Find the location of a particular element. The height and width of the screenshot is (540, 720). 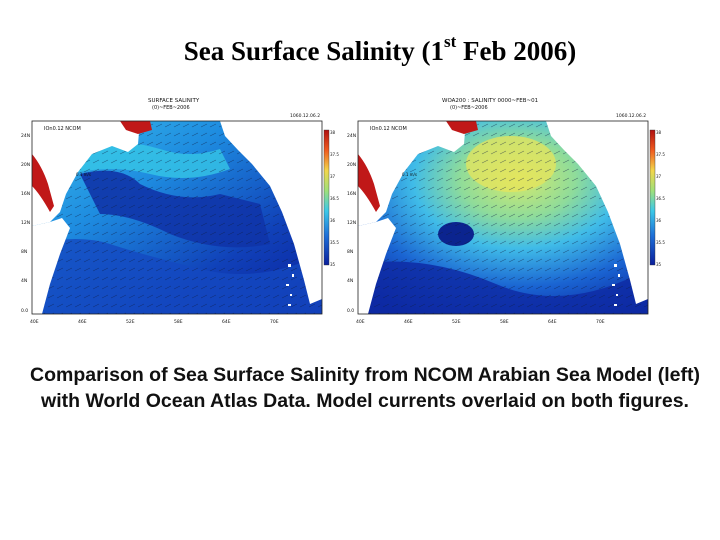

svg-text: WOA200 : SALINITY 0000~FEB~01 is located at coordinates (490, 101).